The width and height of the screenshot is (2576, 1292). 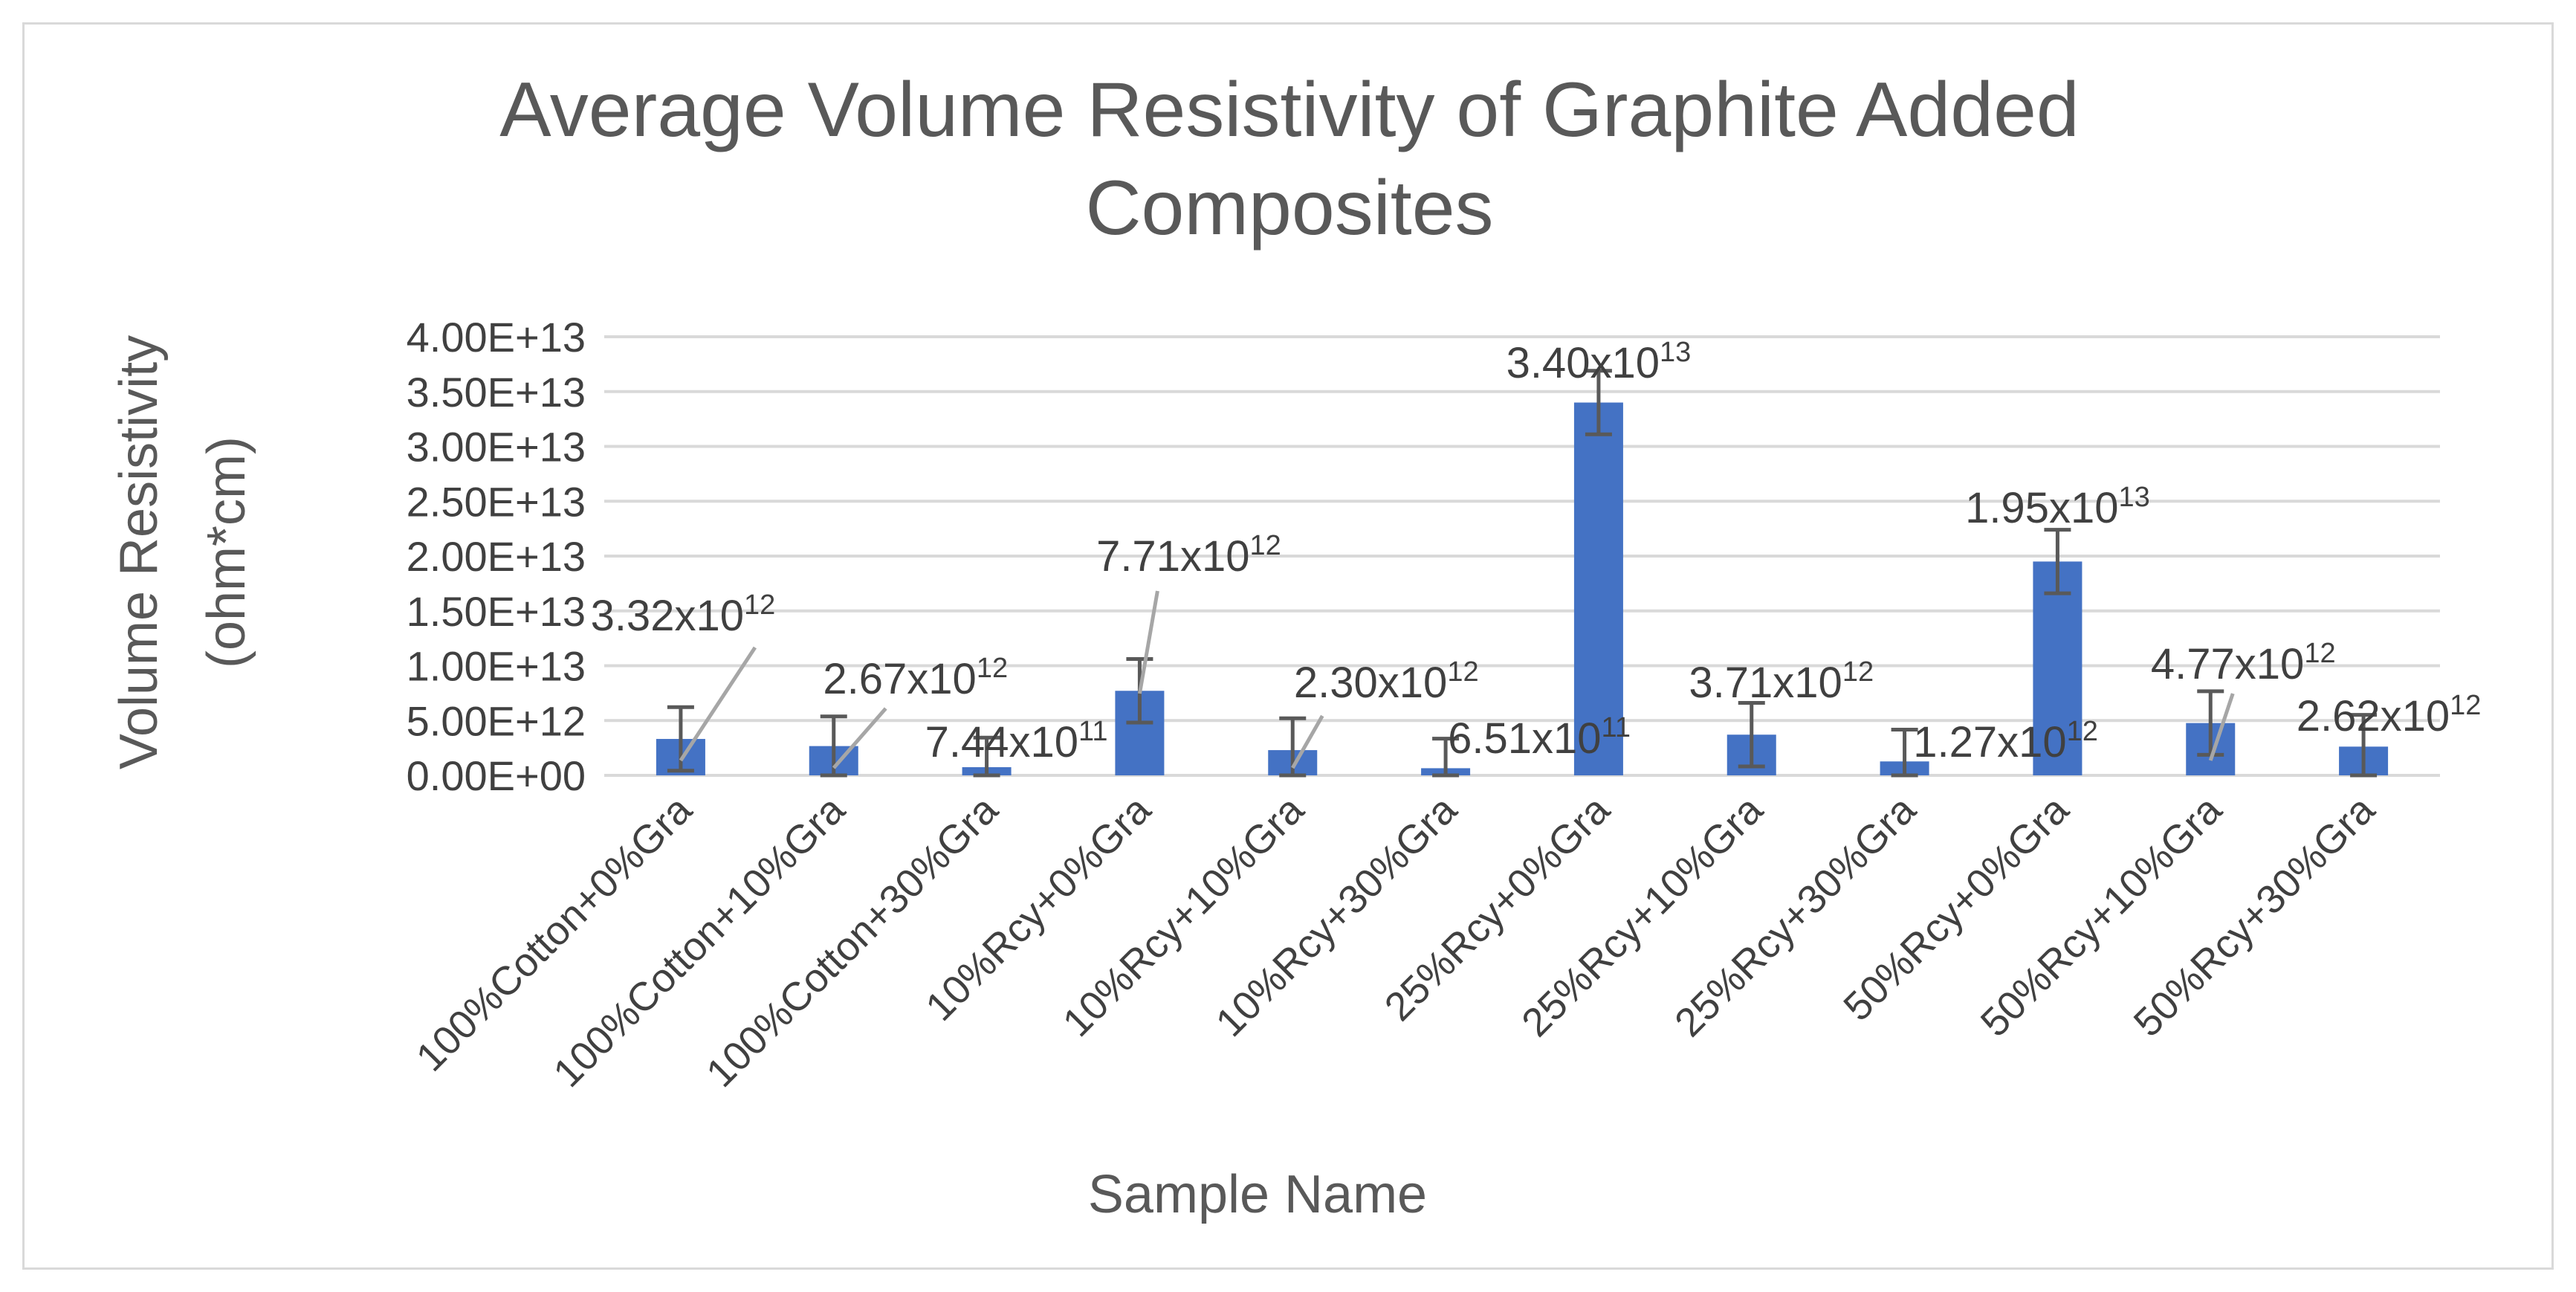 I want to click on data-label-base: 7.71x10, so click(x=1172, y=556).